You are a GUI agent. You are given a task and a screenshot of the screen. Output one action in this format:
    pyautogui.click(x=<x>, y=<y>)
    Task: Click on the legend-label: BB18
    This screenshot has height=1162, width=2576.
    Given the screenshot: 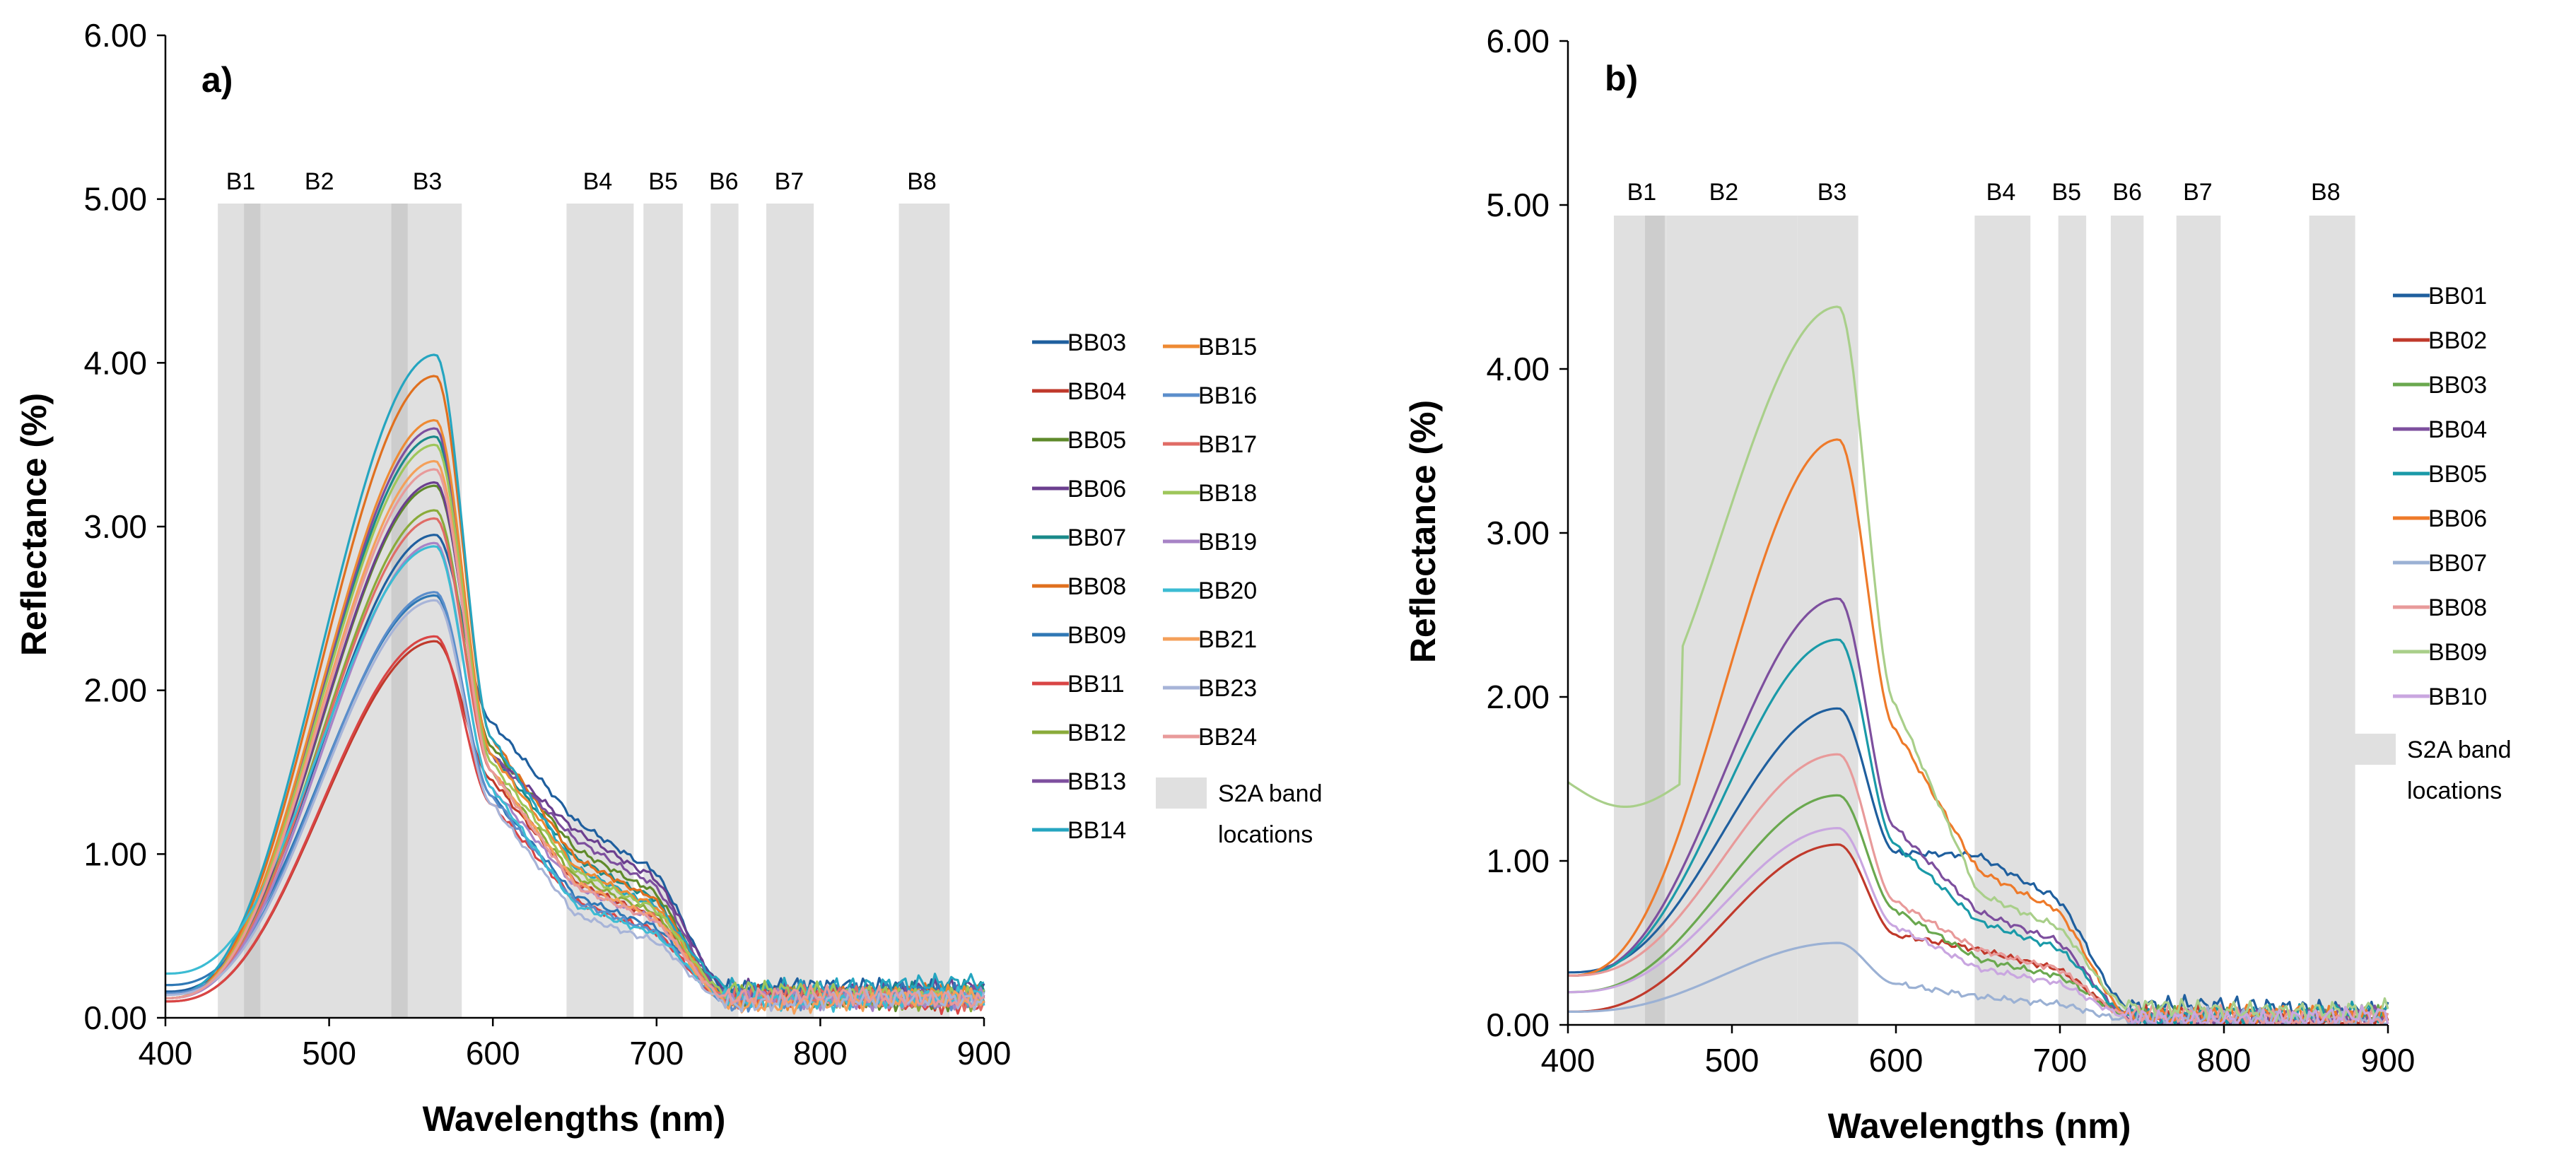 What is the action you would take?
    pyautogui.click(x=1228, y=493)
    